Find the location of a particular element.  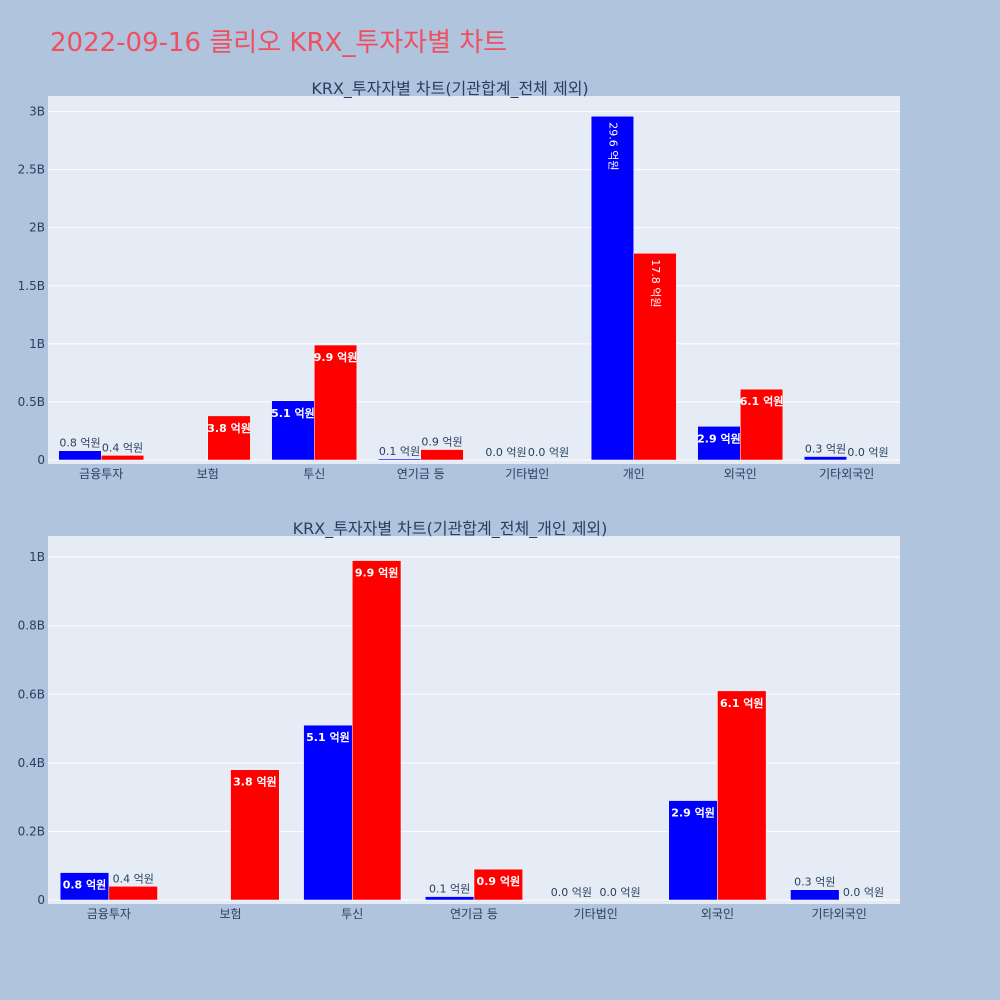

y-tick-label: 0.8B is located at coordinates (31, 626).